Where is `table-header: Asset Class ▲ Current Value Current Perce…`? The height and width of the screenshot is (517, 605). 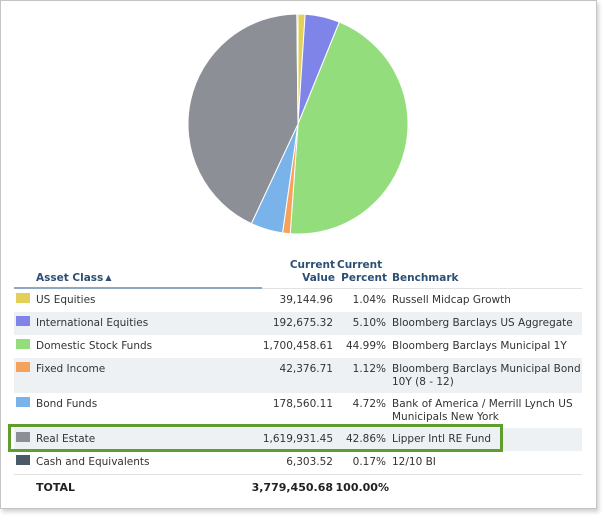
table-header: Asset Class ▲ Current Value Current Perce… is located at coordinates (298, 273).